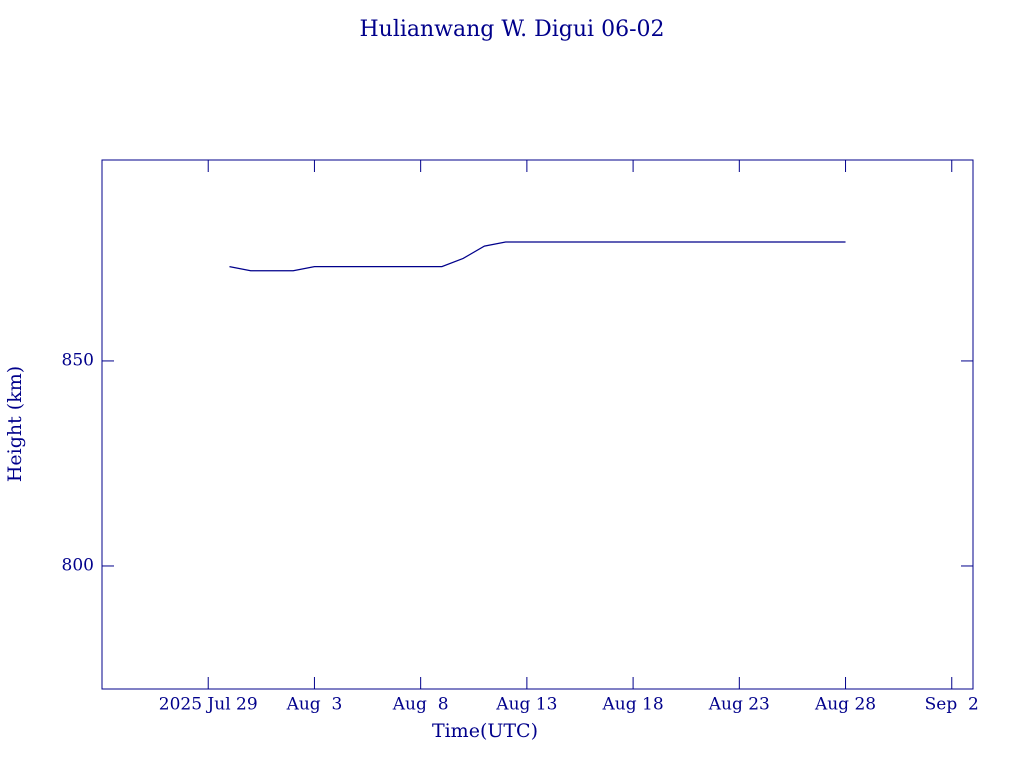 The image size is (1024, 768). What do you see at coordinates (208, 705) in the screenshot?
I see `x-tick-label: 2025 Jul 29` at bounding box center [208, 705].